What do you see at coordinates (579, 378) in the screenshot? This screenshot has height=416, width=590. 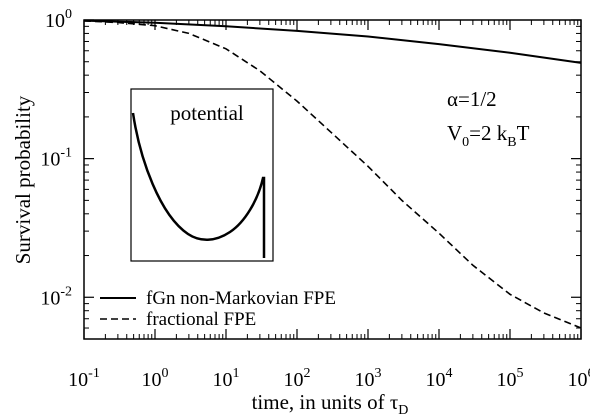 I see `x-tick-label: 10⁶` at bounding box center [579, 378].